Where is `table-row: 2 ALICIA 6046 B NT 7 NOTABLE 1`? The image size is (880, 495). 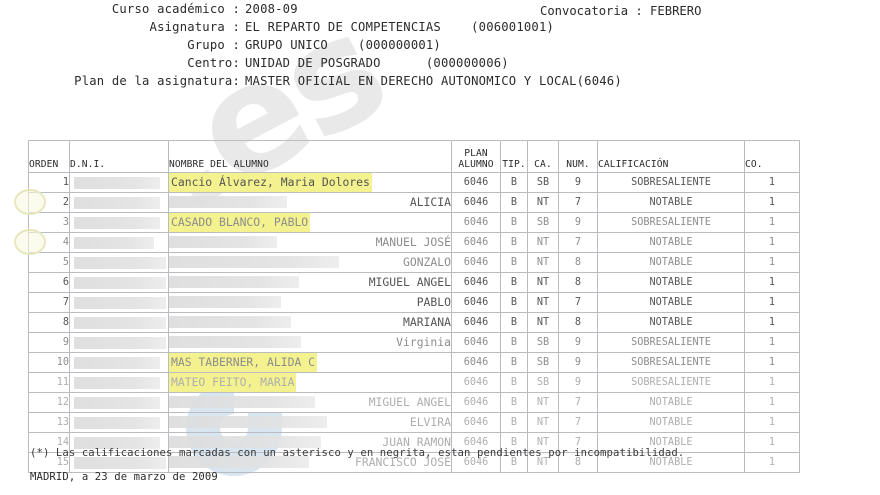
table-row: 2 ALICIA 6046 B NT 7 NOTABLE 1 is located at coordinates (414, 202).